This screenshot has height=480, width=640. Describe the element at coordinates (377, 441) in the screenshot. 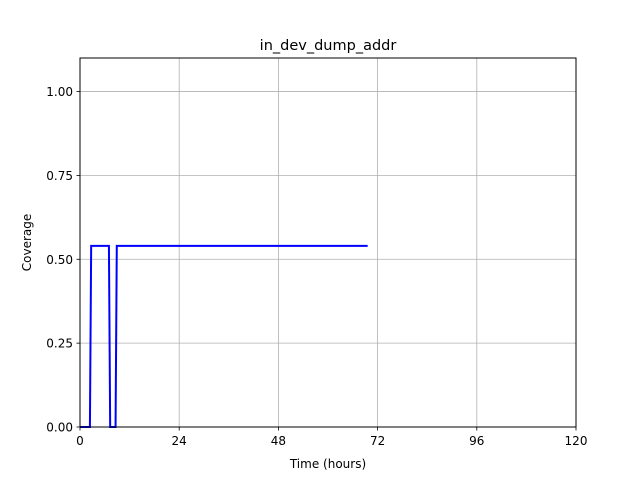

I see `x-tick-label: 72` at that location.